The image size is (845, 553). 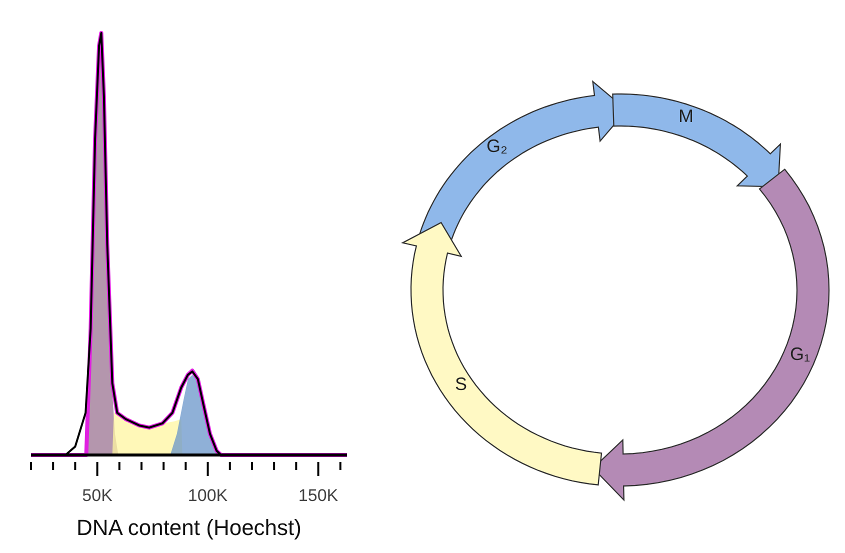 I want to click on x-tick-label: 100K, so click(x=208, y=495).